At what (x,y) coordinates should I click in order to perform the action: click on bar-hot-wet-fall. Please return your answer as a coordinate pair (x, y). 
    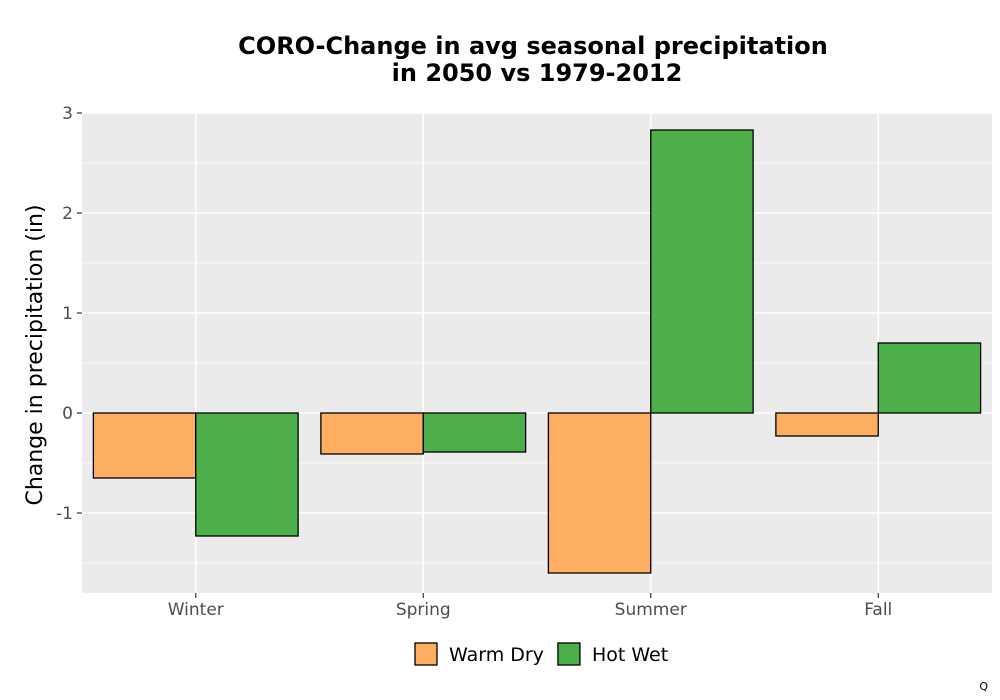
    Looking at the image, I should click on (929, 378).